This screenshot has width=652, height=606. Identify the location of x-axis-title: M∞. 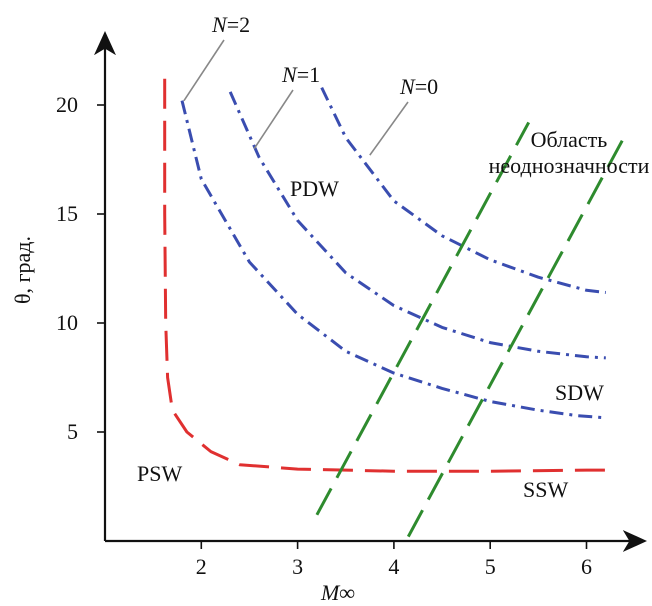
(337, 592).